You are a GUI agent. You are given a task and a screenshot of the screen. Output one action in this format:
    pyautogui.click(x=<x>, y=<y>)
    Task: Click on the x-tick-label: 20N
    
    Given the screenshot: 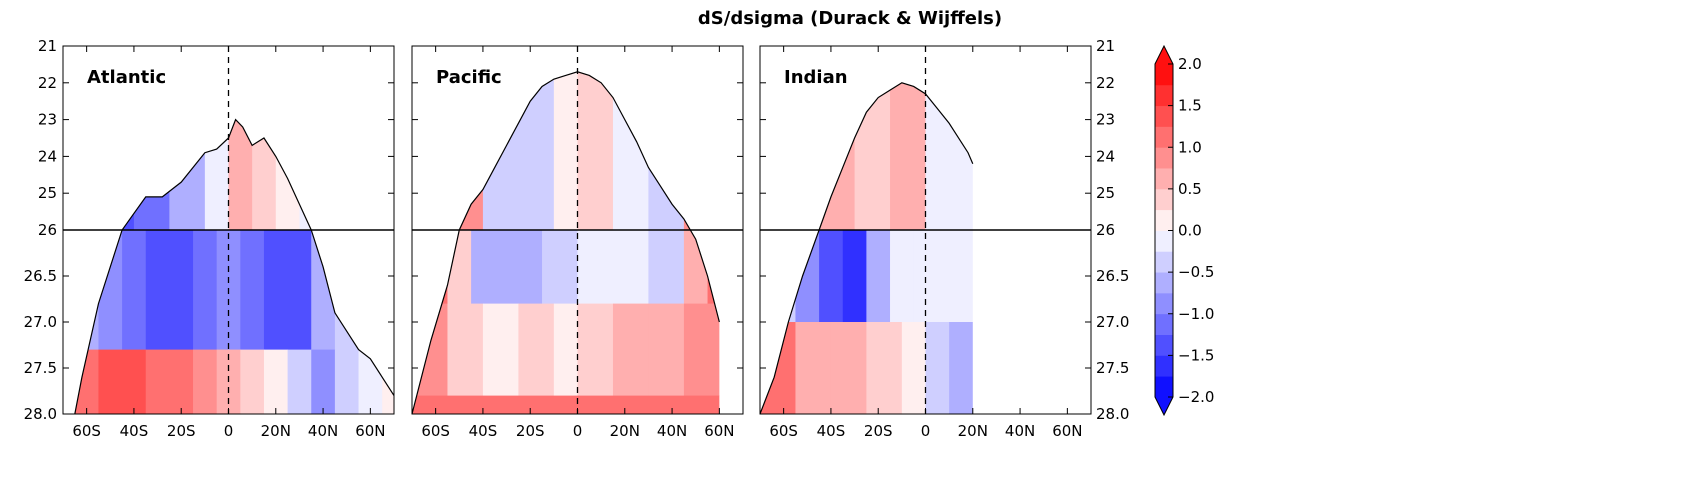 What is the action you would take?
    pyautogui.click(x=625, y=431)
    